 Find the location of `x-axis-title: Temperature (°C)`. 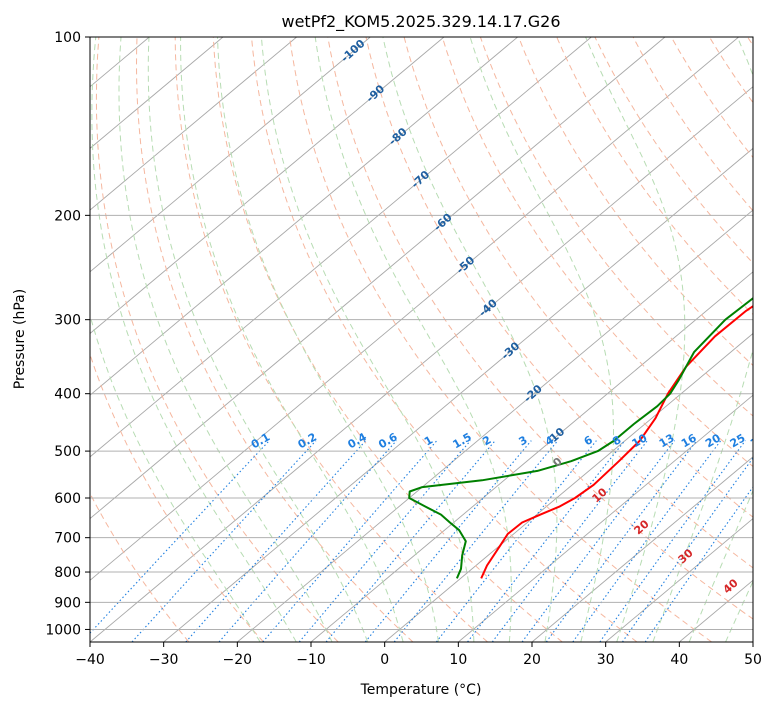

x-axis-title: Temperature (°C) is located at coordinates (421, 690).